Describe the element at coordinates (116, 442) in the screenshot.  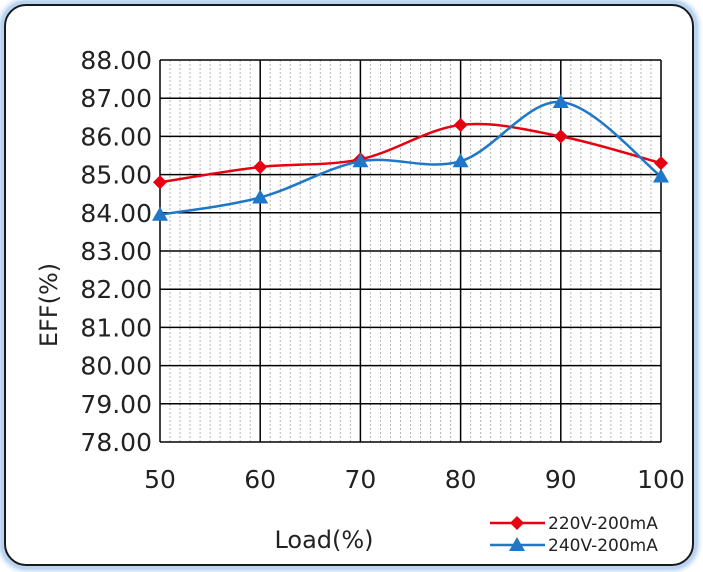
I see `y-tick-label: 78.00` at that location.